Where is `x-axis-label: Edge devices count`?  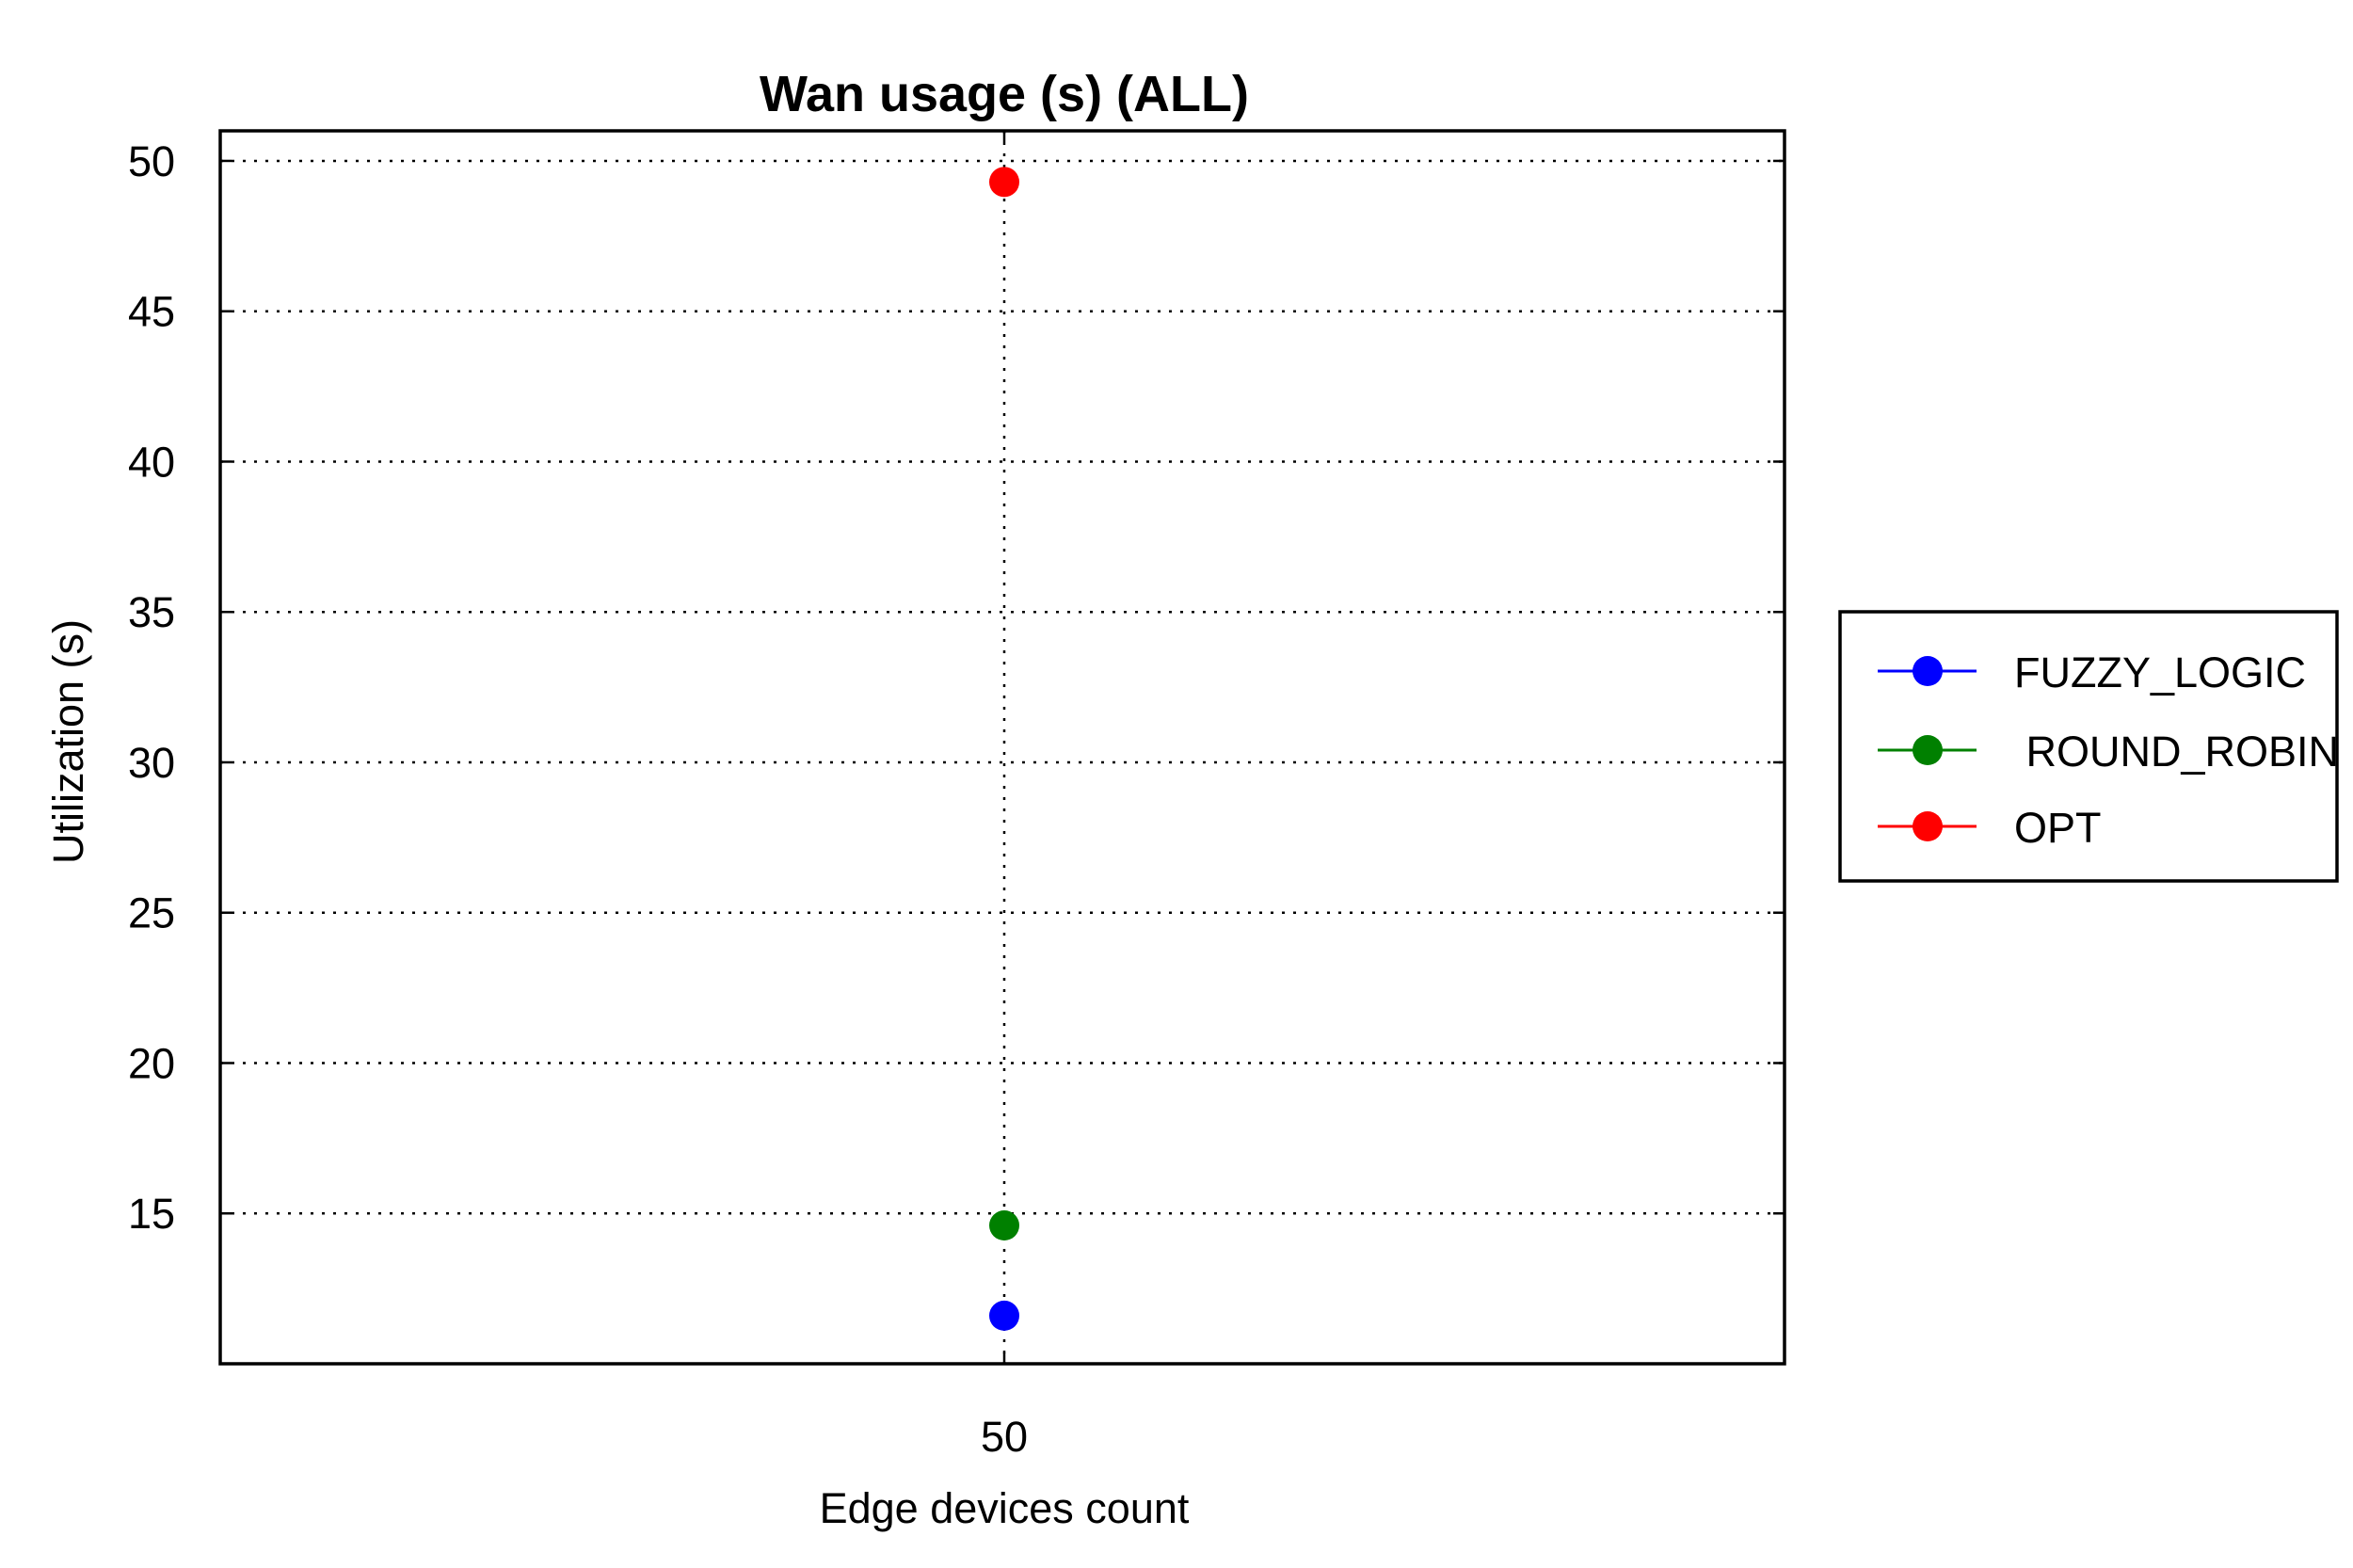 x-axis-label: Edge devices count is located at coordinates (1005, 1508).